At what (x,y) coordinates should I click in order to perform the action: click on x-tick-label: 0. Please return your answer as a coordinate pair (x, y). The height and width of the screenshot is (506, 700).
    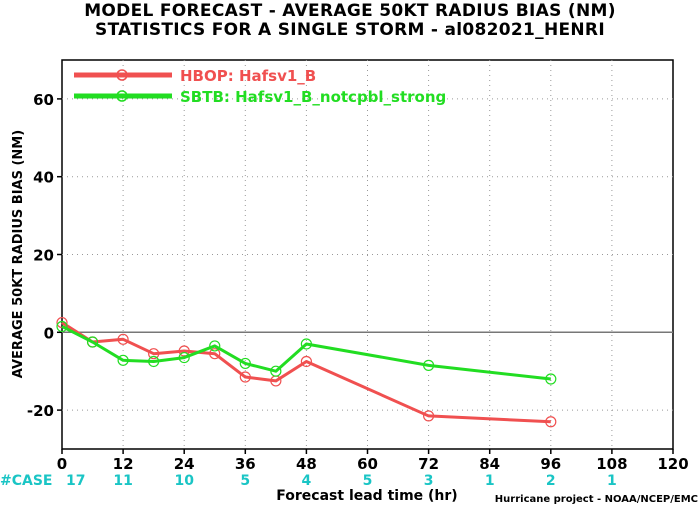
    Looking at the image, I should click on (62, 464).